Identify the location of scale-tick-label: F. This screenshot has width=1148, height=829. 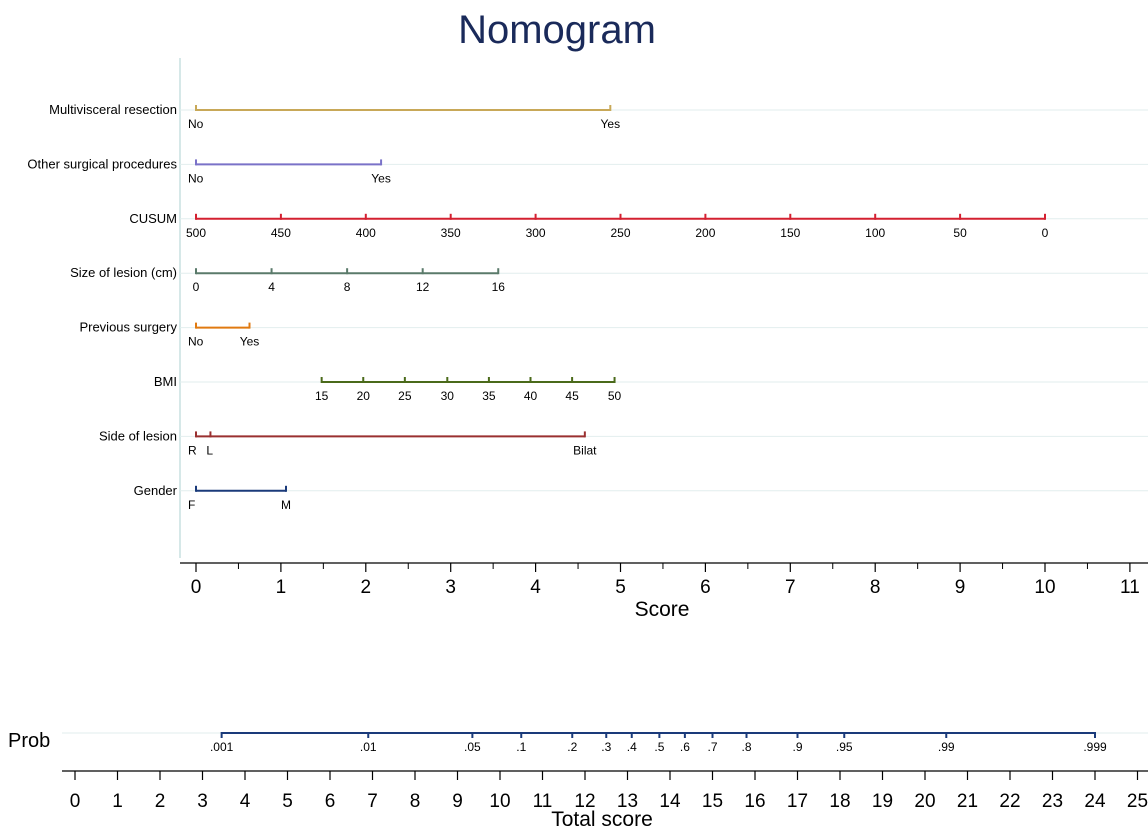
(191, 505).